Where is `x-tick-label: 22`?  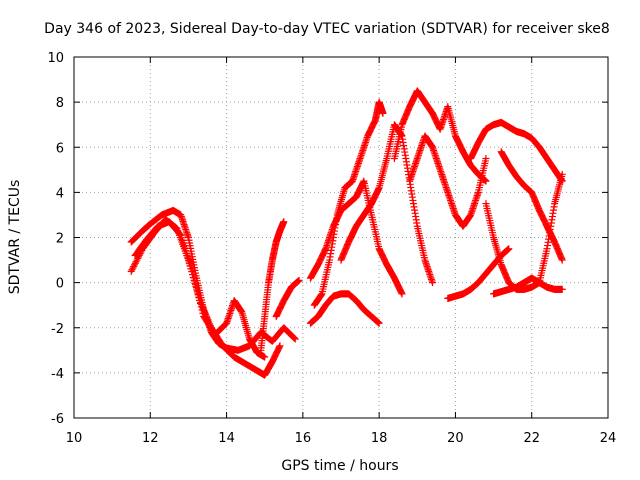 x-tick-label: 22 is located at coordinates (531, 438).